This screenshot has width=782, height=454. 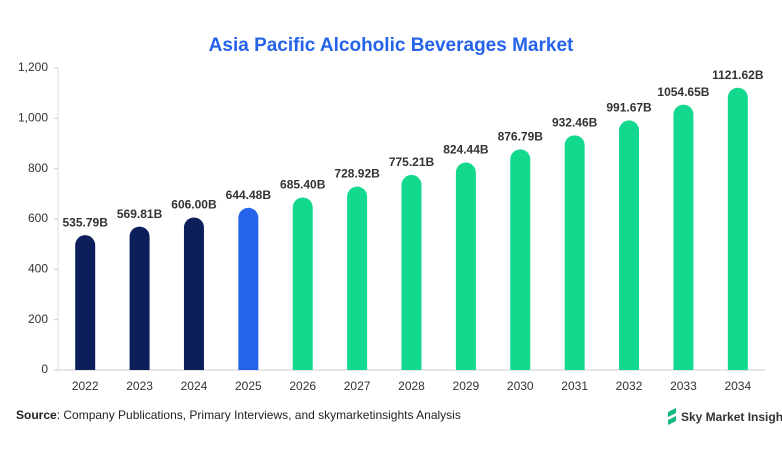 What do you see at coordinates (36, 415) in the screenshot?
I see `source-label: Source` at bounding box center [36, 415].